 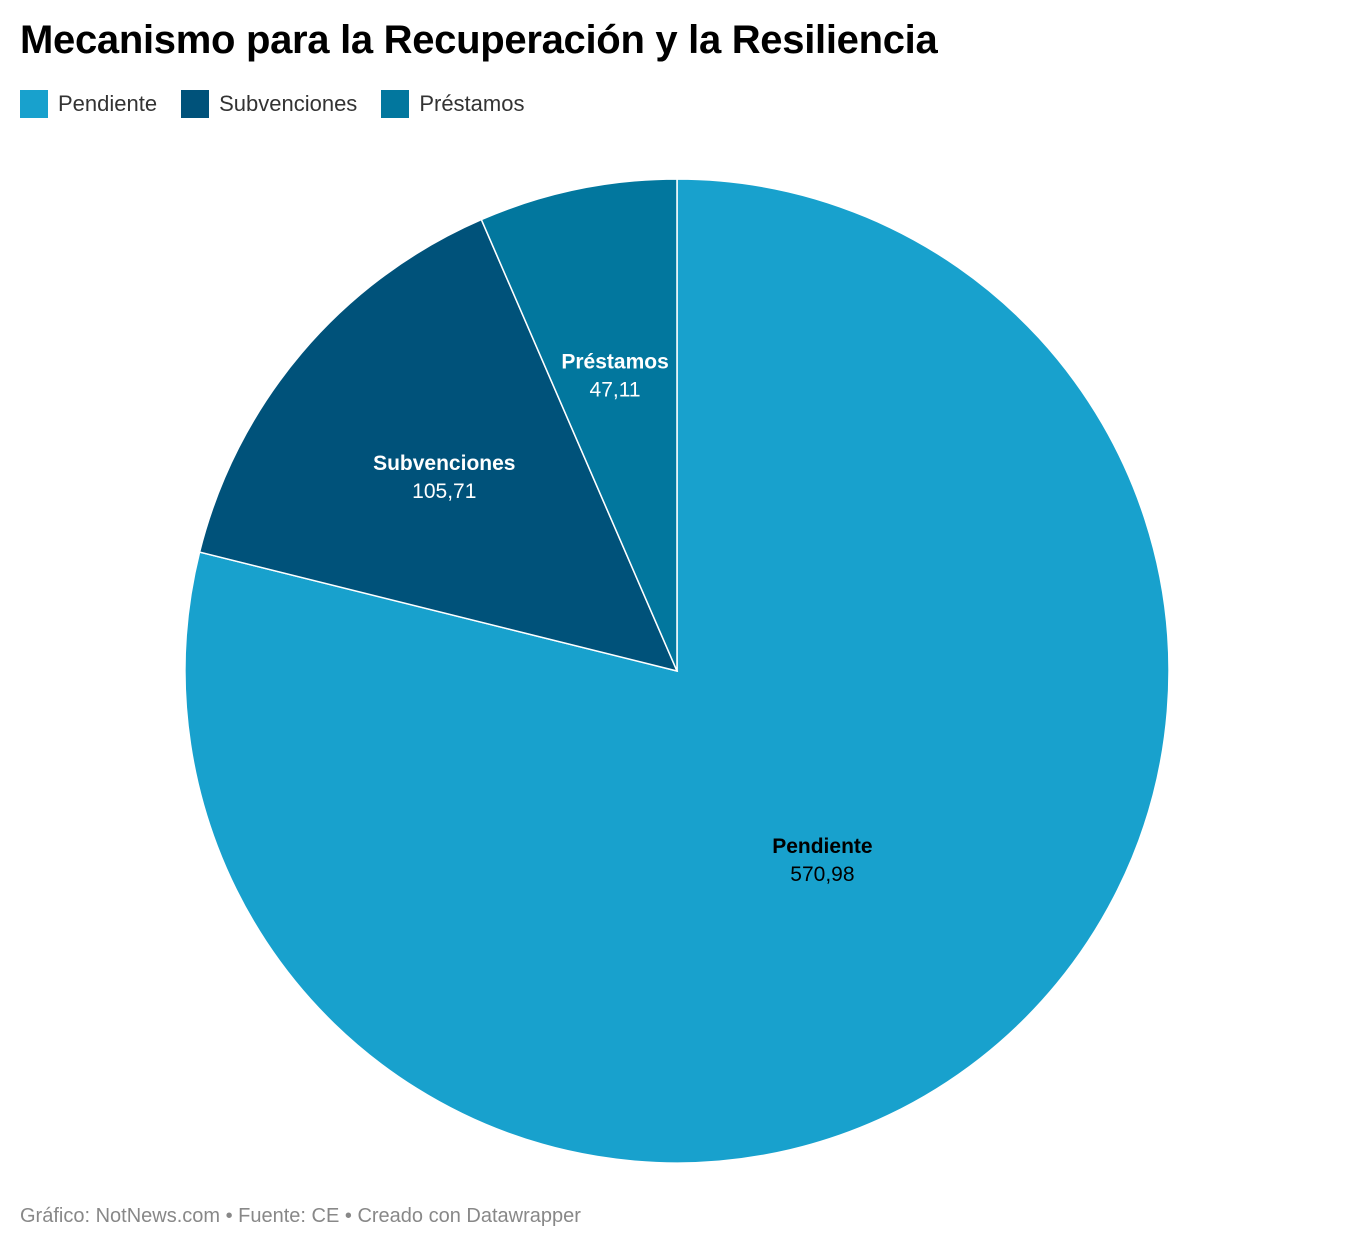 What do you see at coordinates (195, 104) in the screenshot?
I see `legend-swatch-subvenciones` at bounding box center [195, 104].